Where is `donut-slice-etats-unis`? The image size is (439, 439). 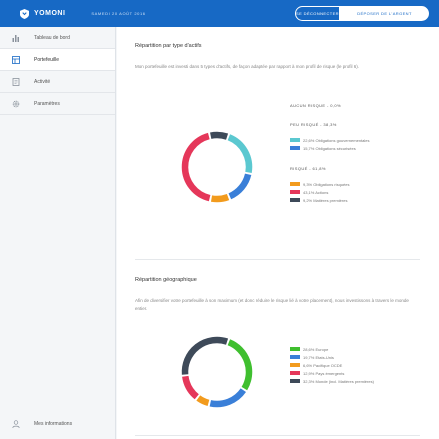
donut-slice-etats-unis is located at coordinates (228, 398).